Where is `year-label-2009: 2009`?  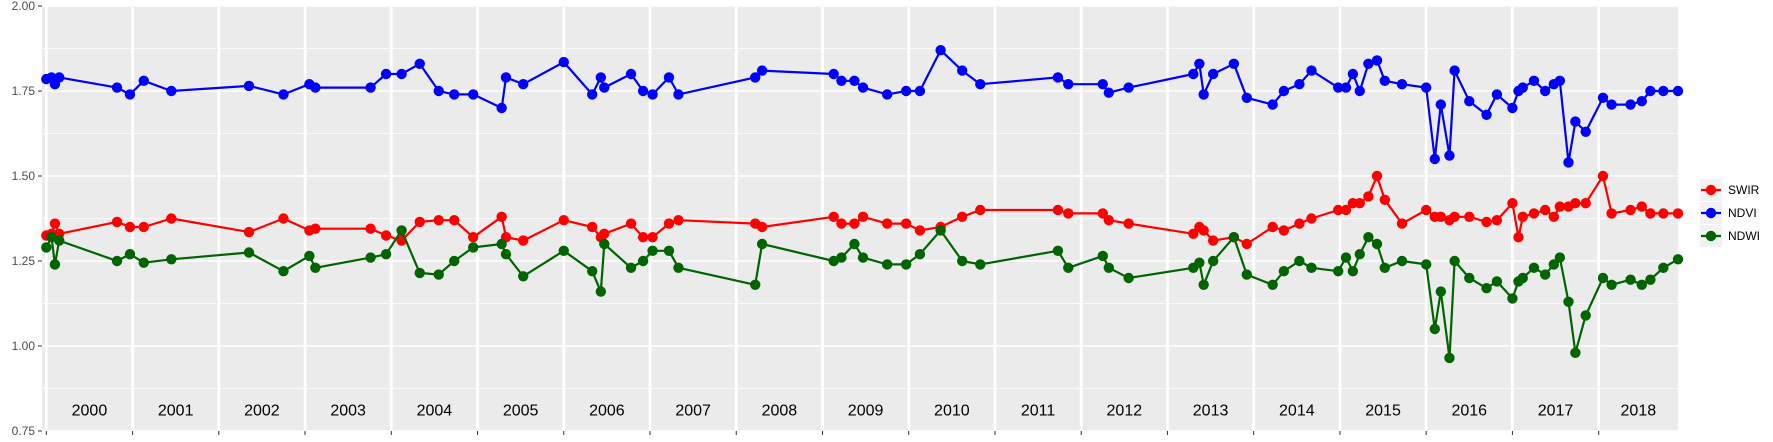
year-label-2009: 2009 is located at coordinates (866, 411).